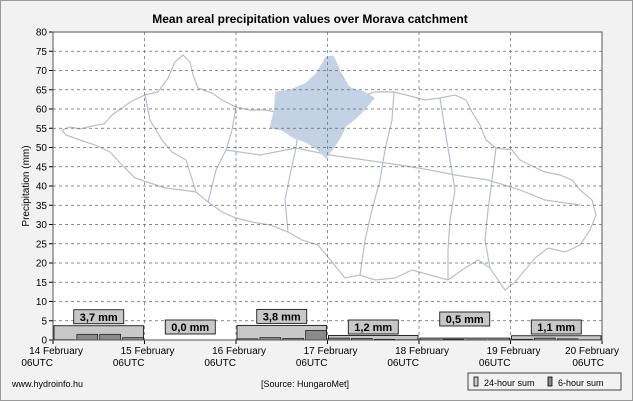 Image resolution: width=633 pixels, height=401 pixels. Describe the element at coordinates (327, 321) in the screenshot. I see `data-labels: 3,7 mm 0,0 mm 3,8 mm 1,2 mm 0,5 mm 1,1 mm` at that location.